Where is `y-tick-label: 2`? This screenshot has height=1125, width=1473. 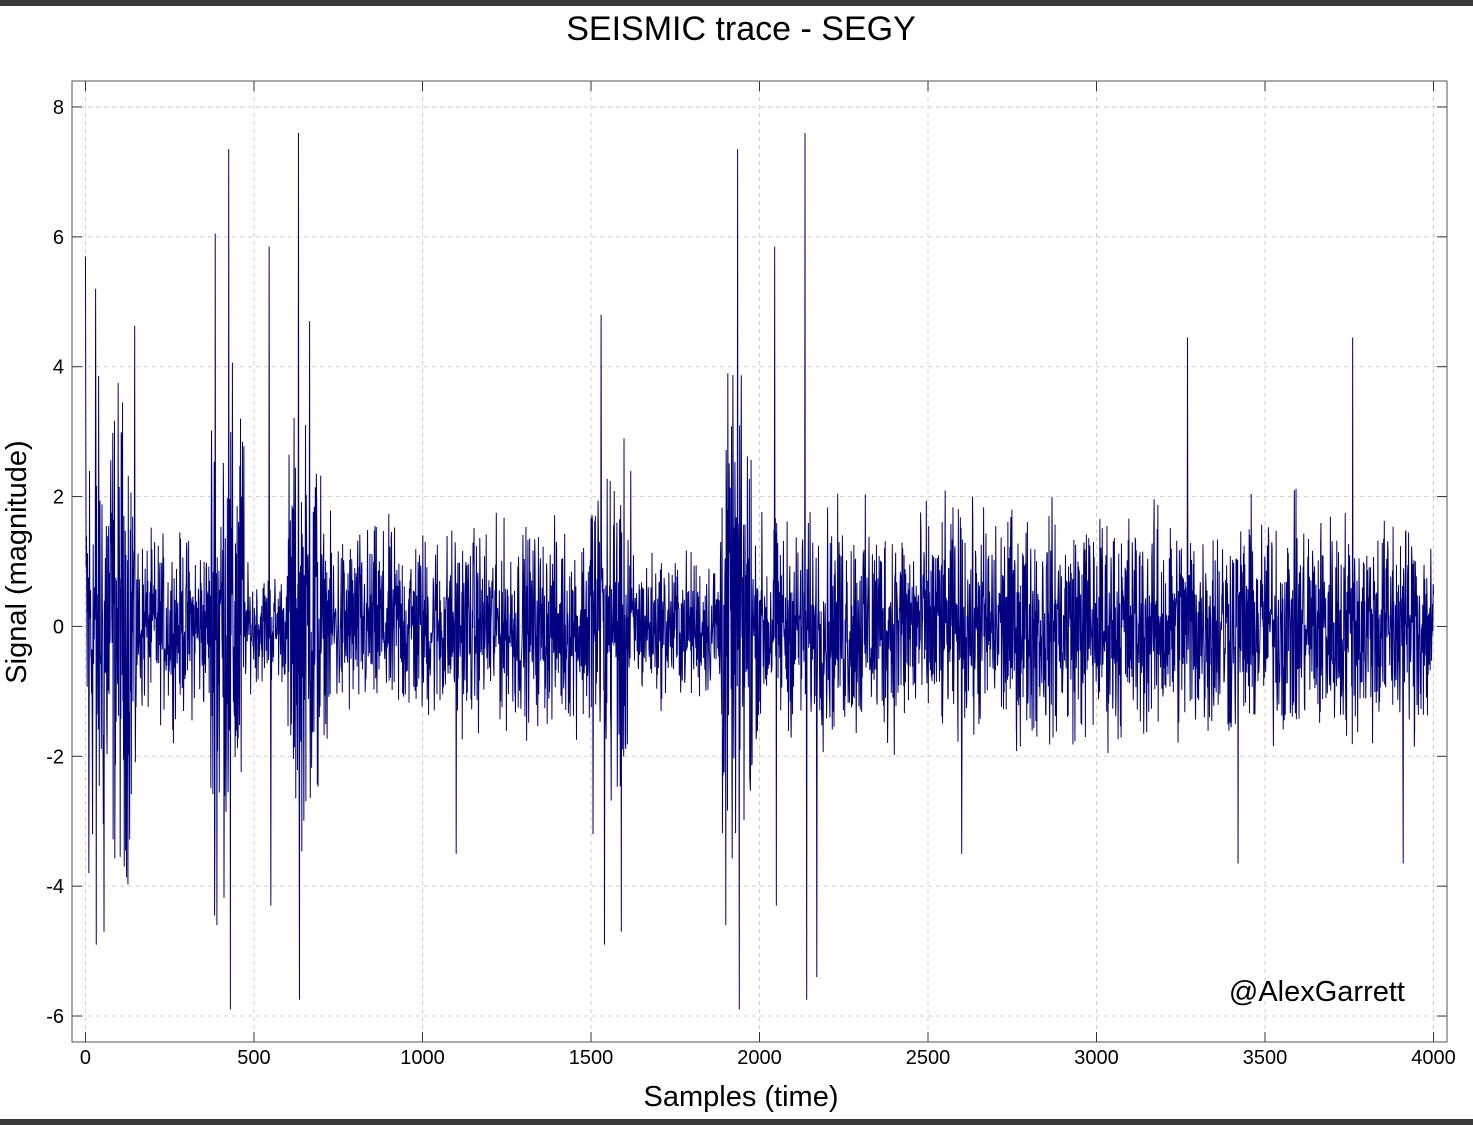 y-tick-label: 2 is located at coordinates (58, 498).